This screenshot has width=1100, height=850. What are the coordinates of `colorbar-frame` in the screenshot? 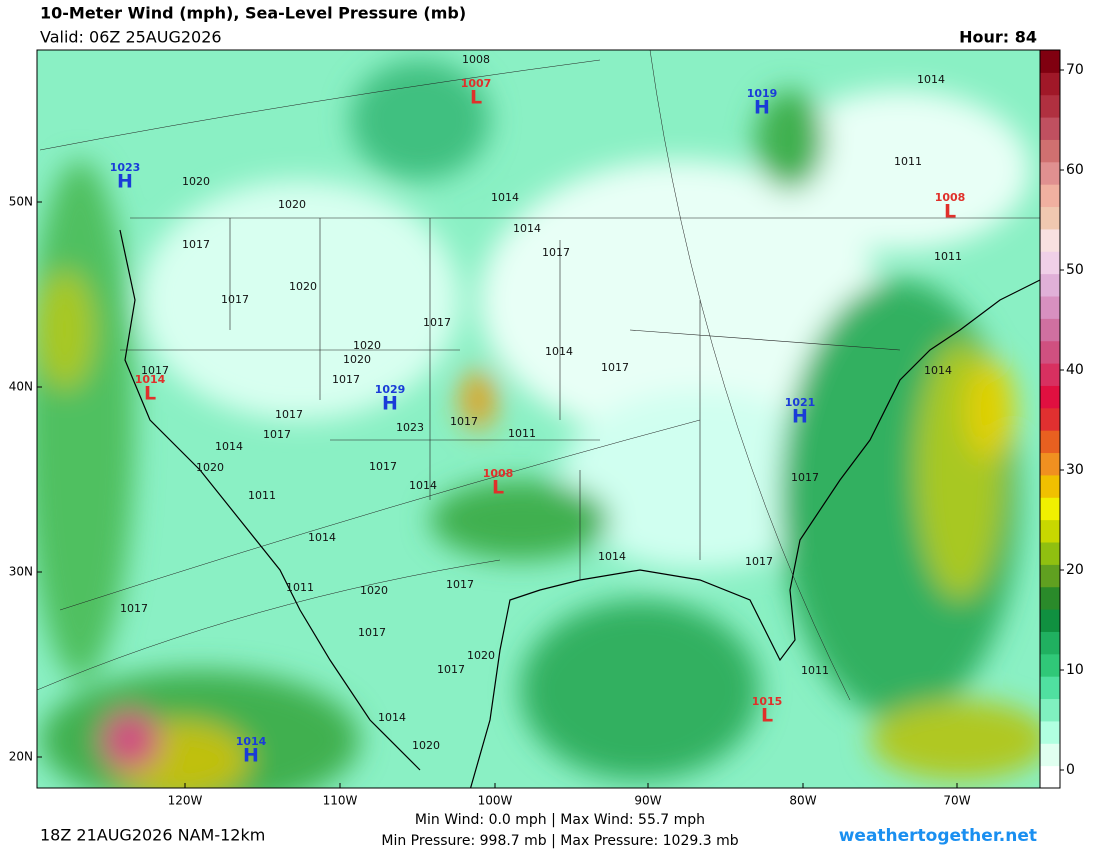 It's located at (1050, 419).